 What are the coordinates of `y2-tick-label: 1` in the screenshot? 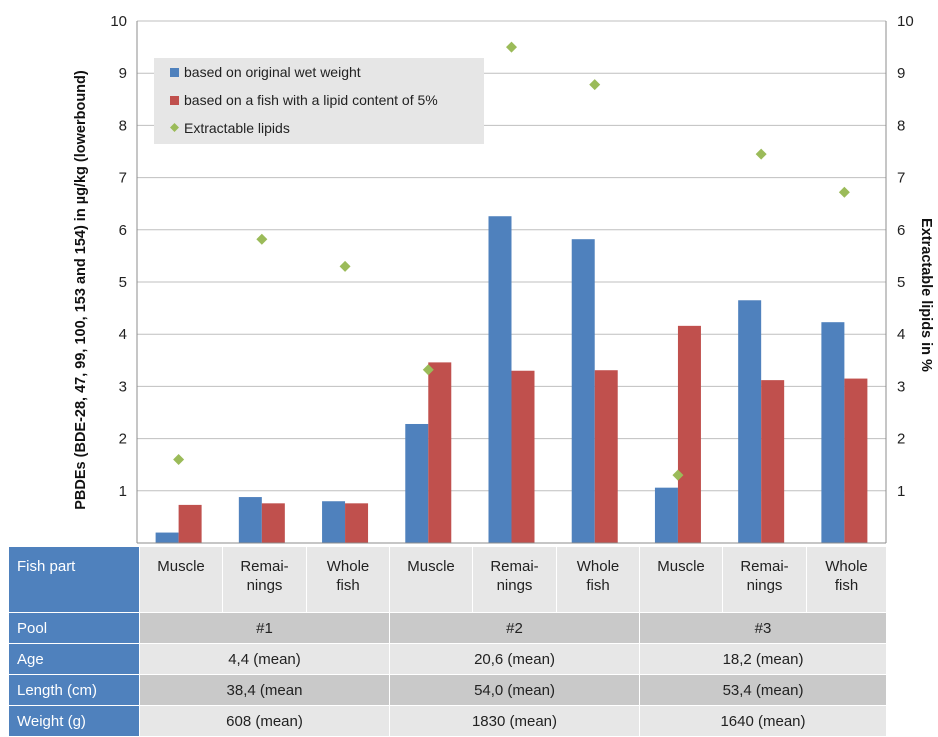 It's located at (901, 491).